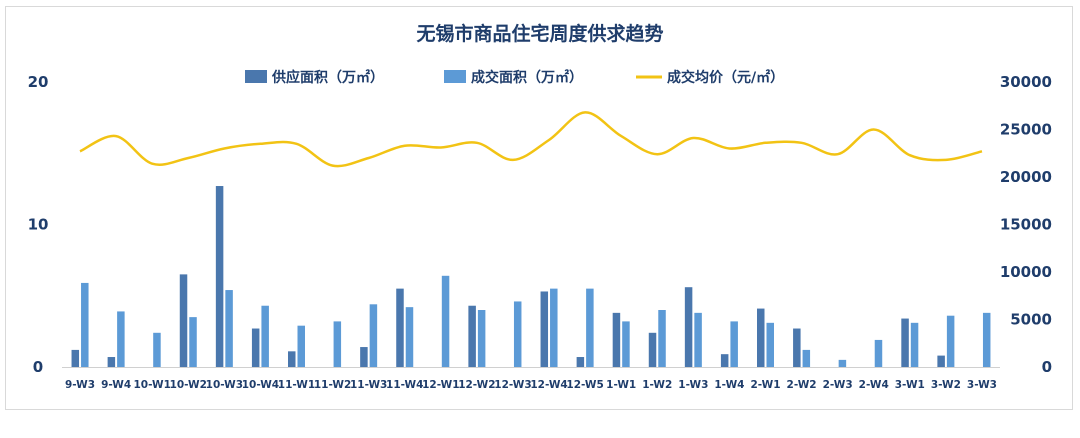 The height and width of the screenshot is (438, 1080). I want to click on x-tick-label: 1-W3, so click(693, 385).